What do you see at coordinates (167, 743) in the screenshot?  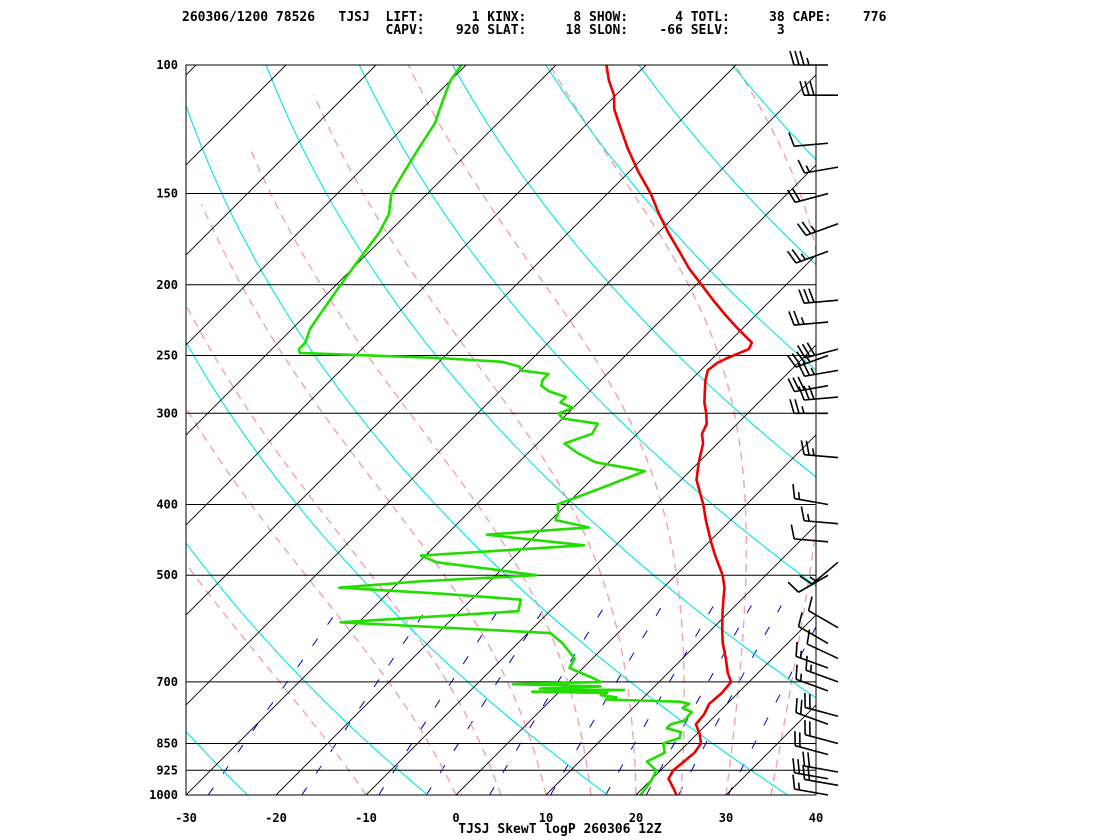 I see `pressure-tick-label: 850` at bounding box center [167, 743].